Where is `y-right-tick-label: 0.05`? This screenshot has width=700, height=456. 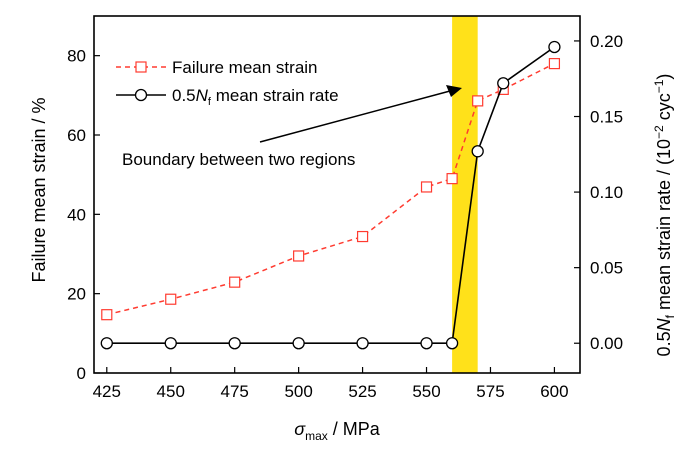 y-right-tick-label: 0.05 is located at coordinates (606, 268).